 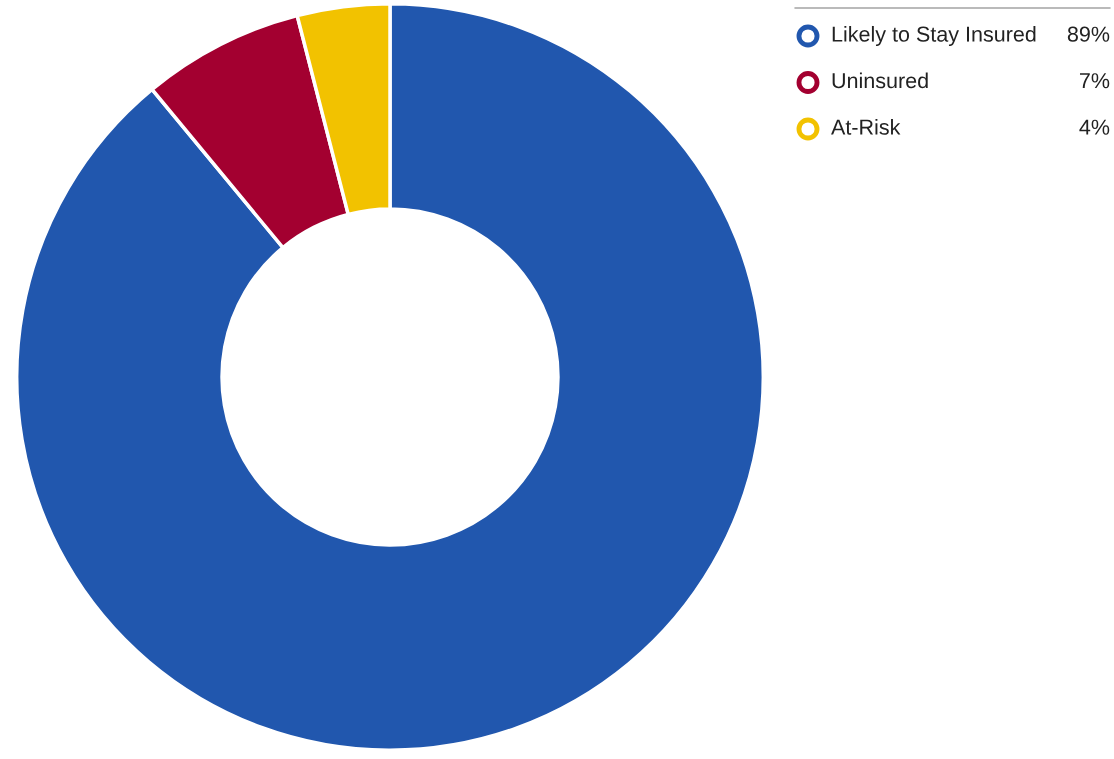 What do you see at coordinates (866, 126) in the screenshot?
I see `legend-label: At-Risk` at bounding box center [866, 126].